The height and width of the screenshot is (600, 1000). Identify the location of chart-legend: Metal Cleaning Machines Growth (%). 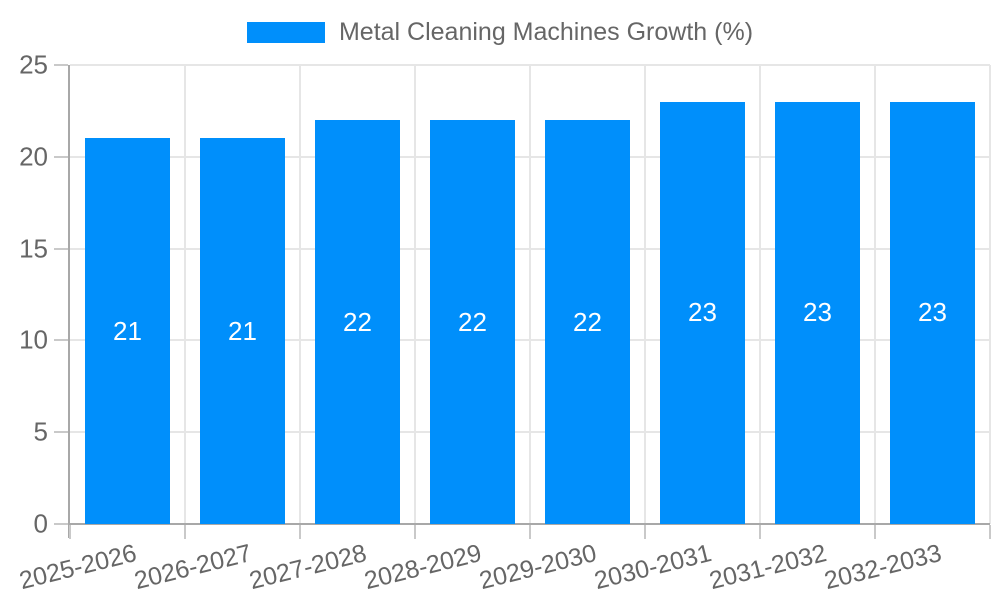
(500, 32).